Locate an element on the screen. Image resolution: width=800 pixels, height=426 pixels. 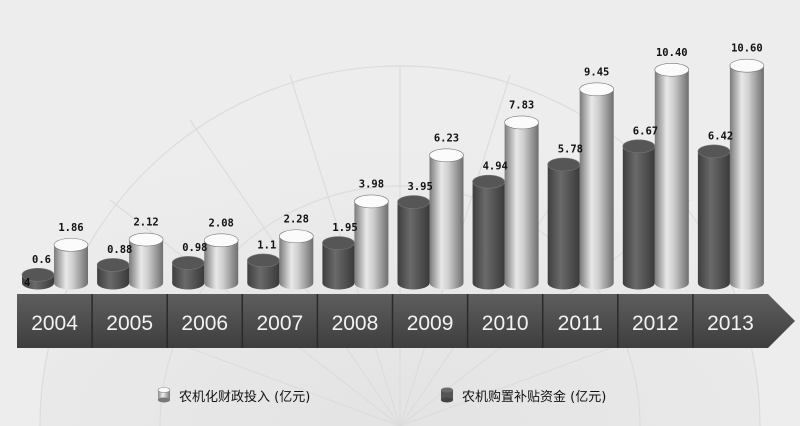
legend-label-fiscal: 农机化财政投入 (亿元) is located at coordinates (245, 397).